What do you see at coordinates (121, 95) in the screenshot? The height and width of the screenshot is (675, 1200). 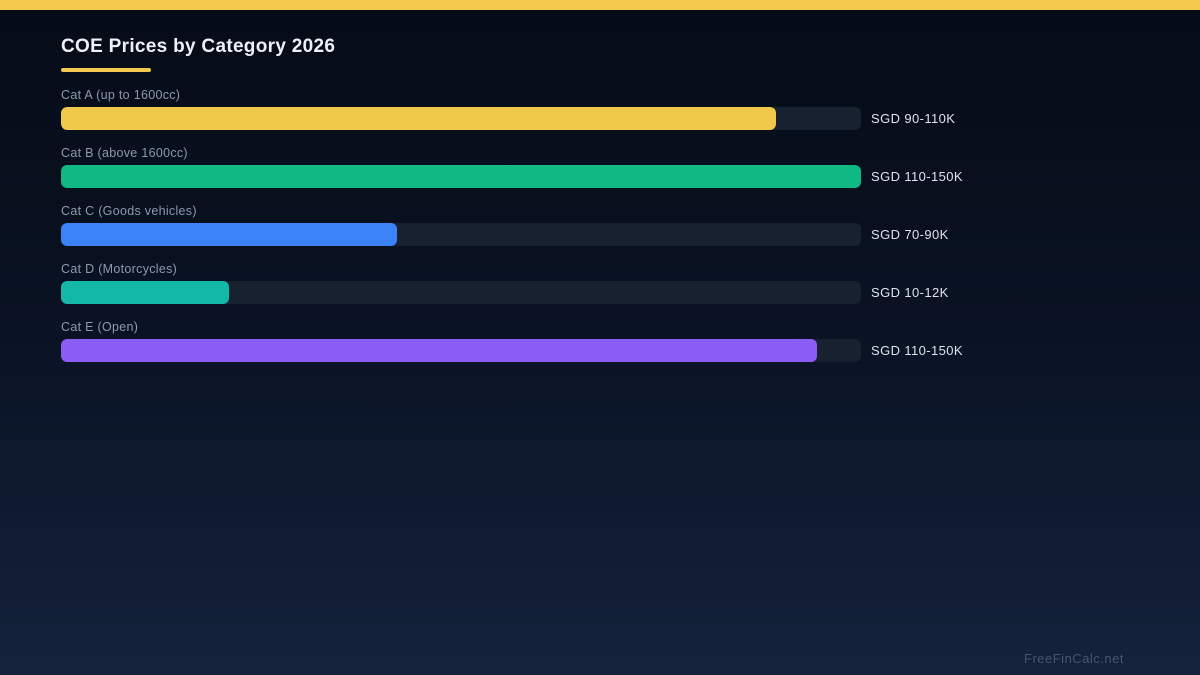 I see `category-label: Cat A (up to 1600cc)` at bounding box center [121, 95].